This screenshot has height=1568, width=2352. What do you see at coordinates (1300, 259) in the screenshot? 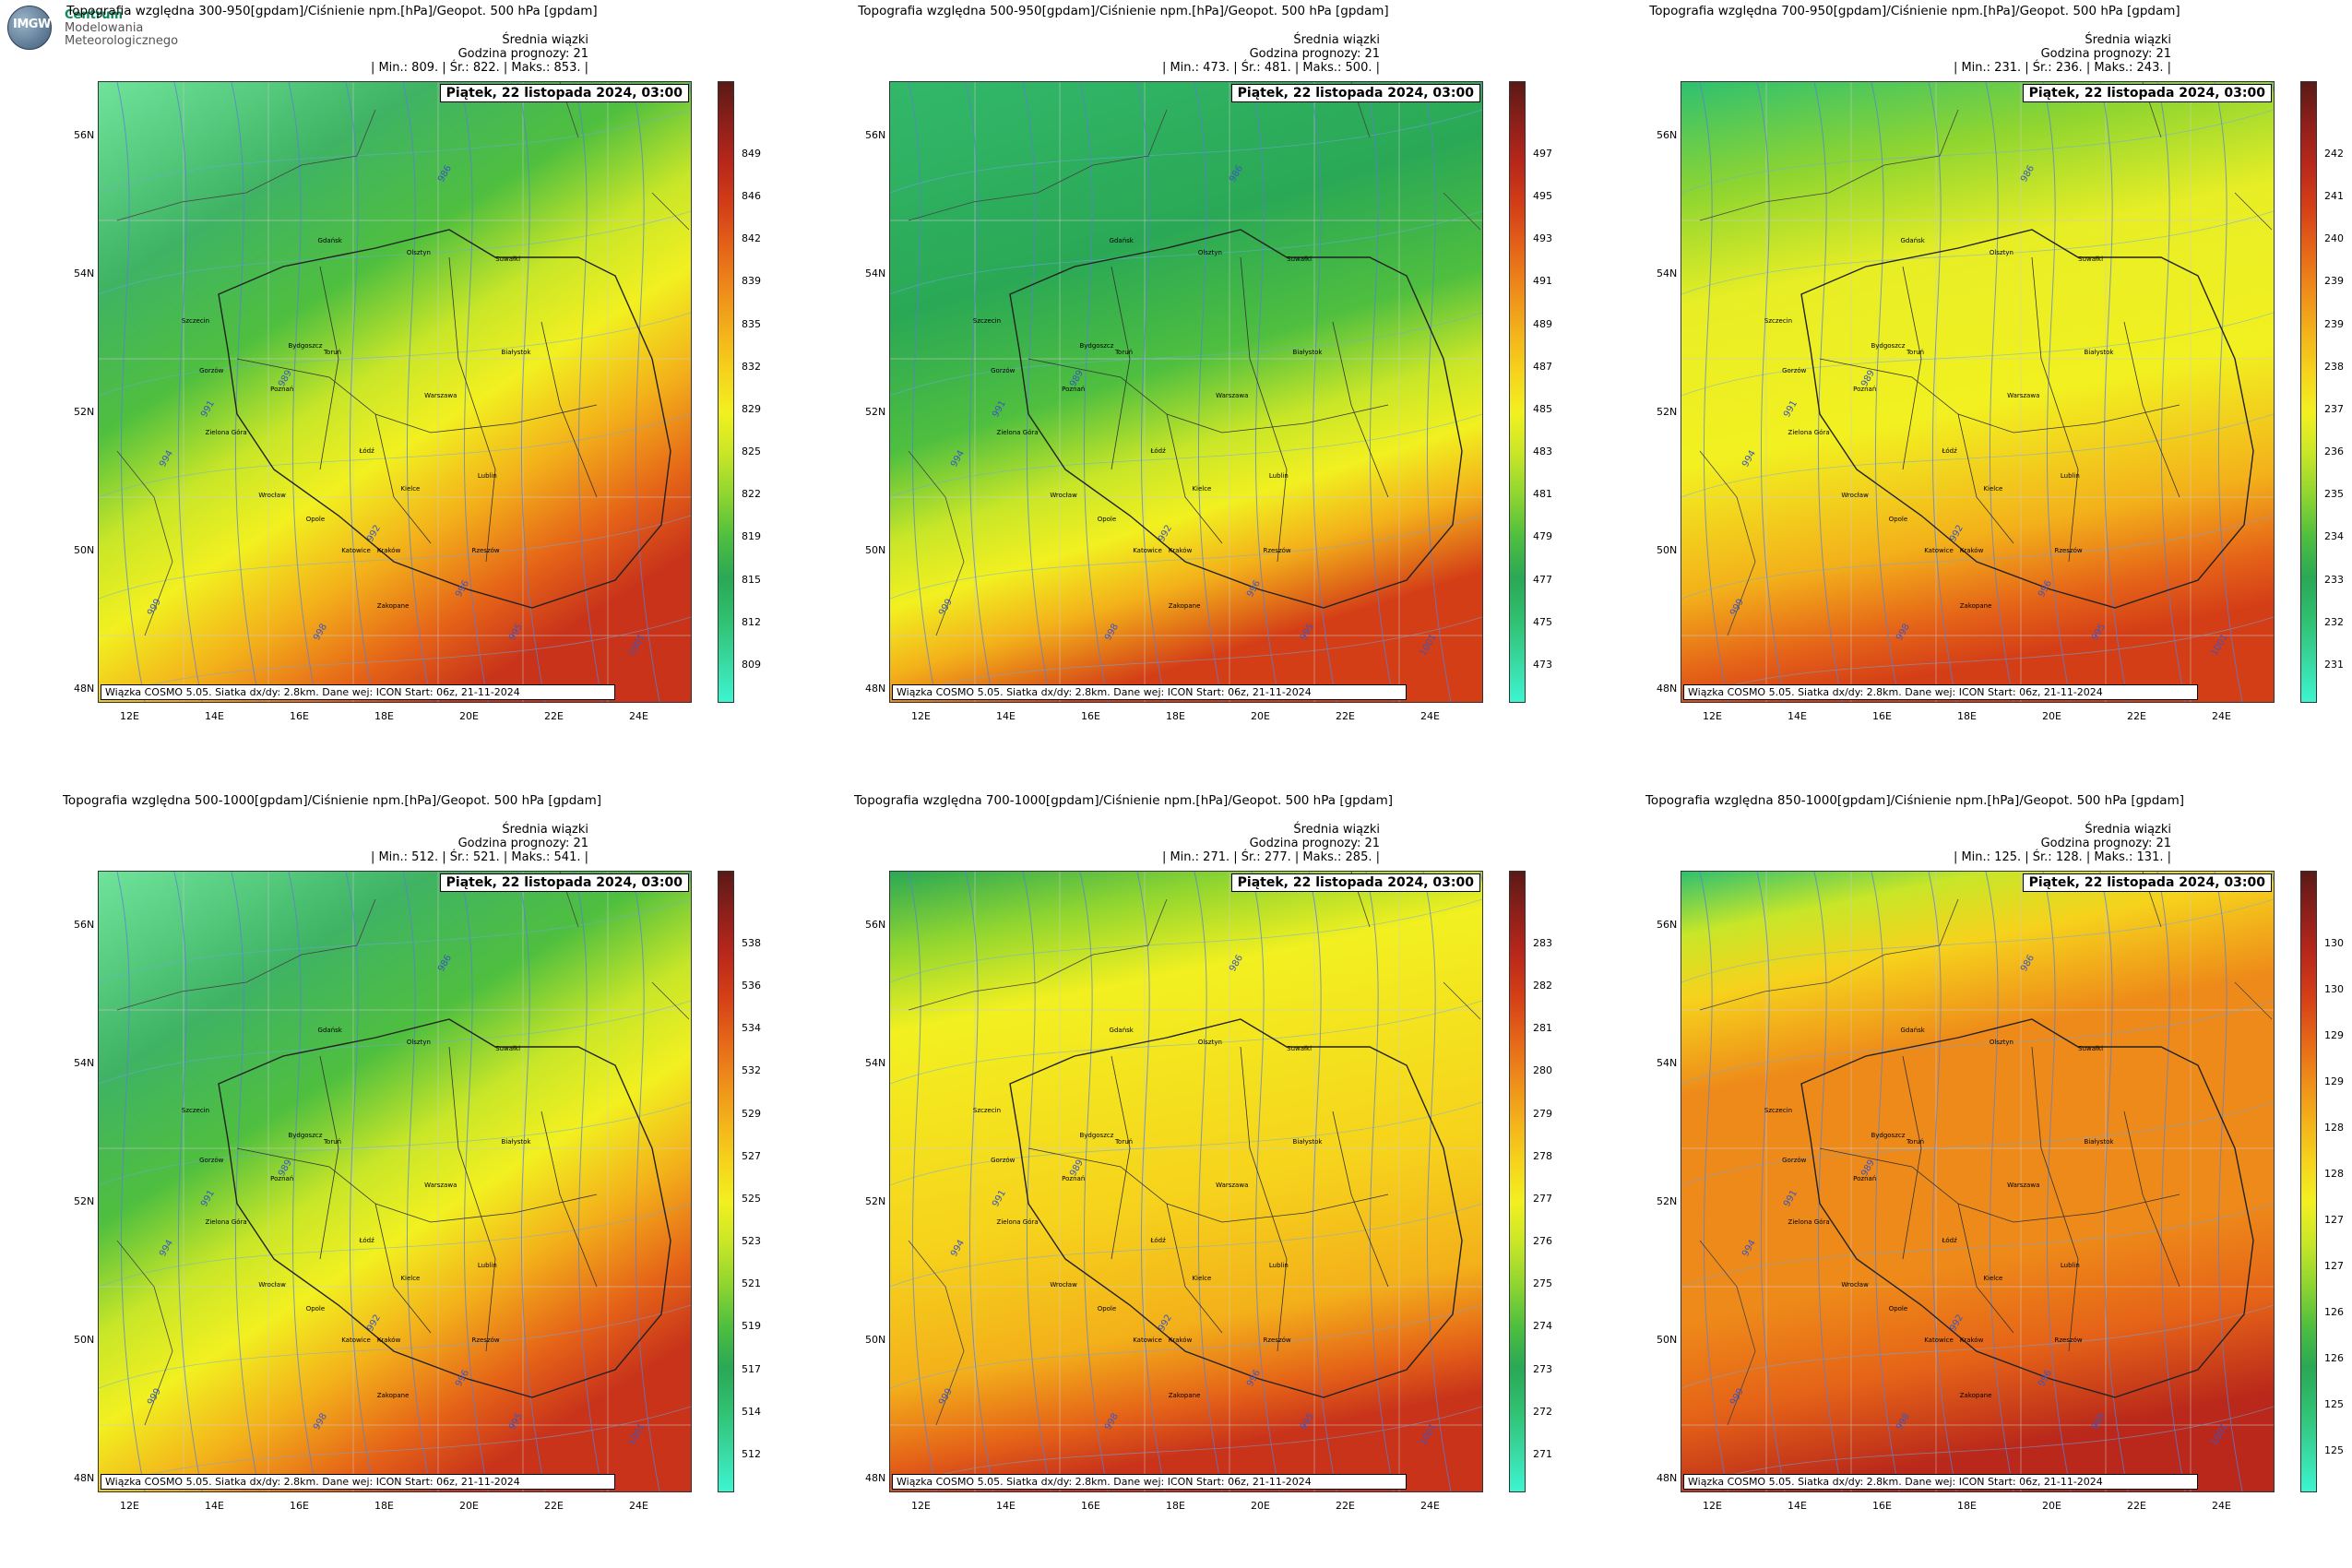
I see `city-label: Suwałki` at bounding box center [1300, 259].